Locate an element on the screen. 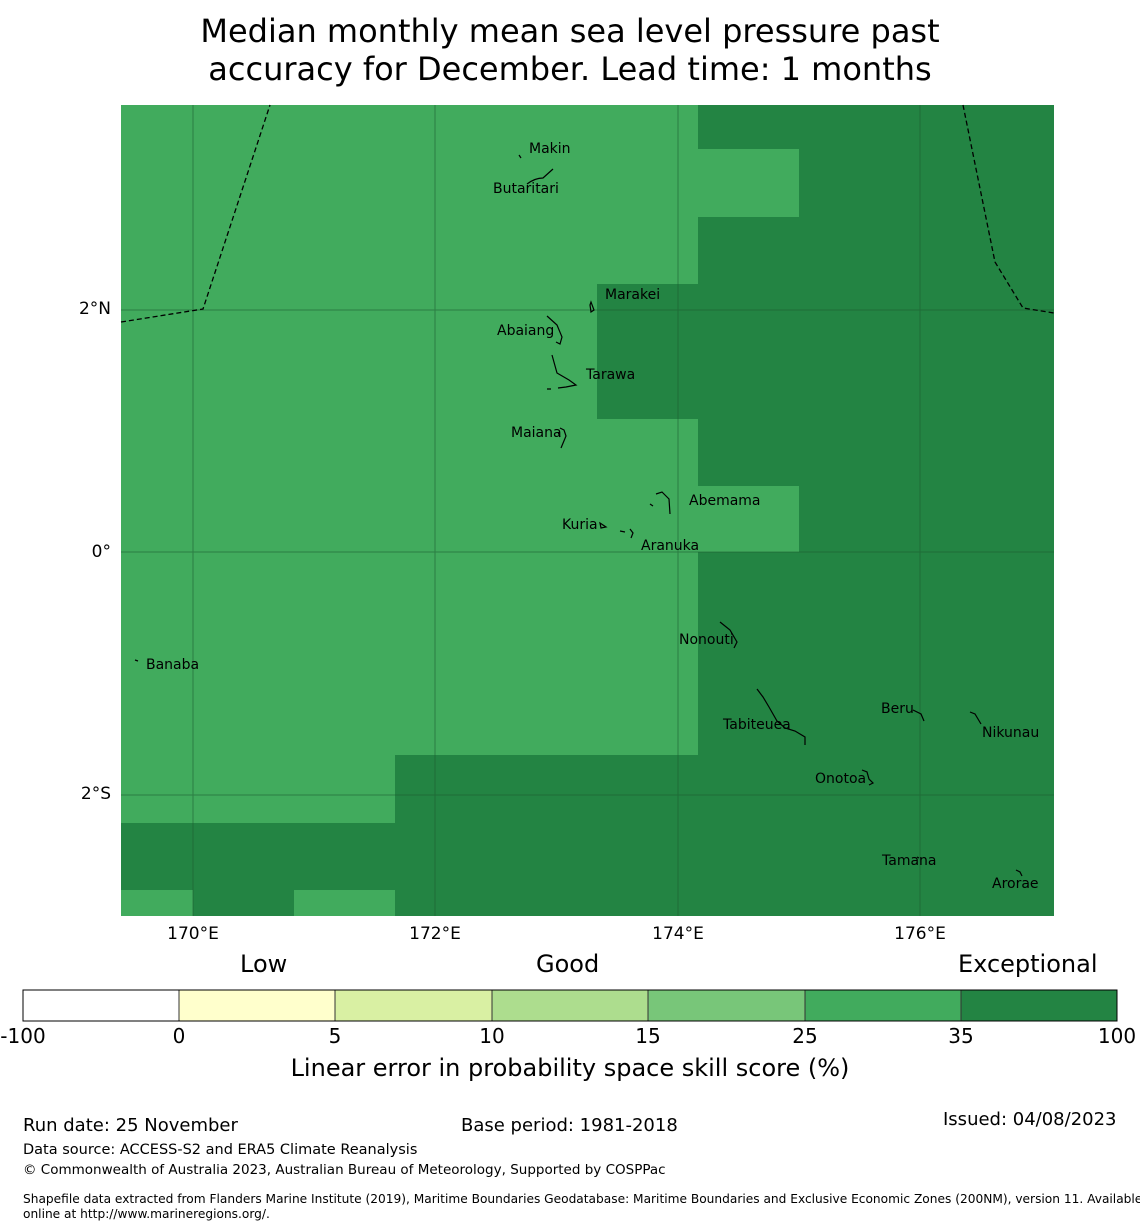 This screenshot has width=1140, height=1230. run-date: Run date: 25 November is located at coordinates (130, 1125).